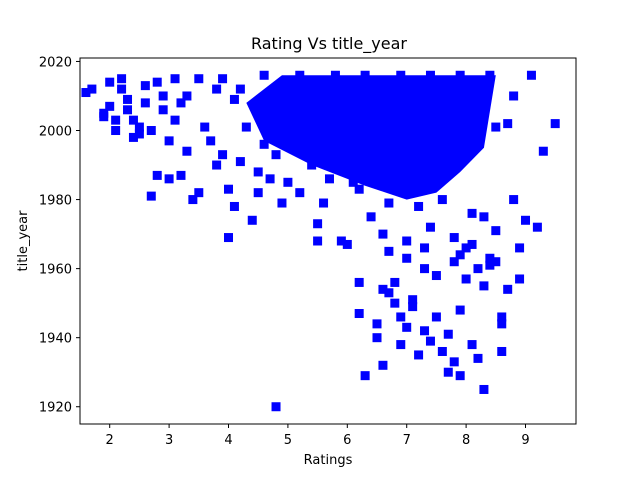 The image size is (640, 481). What do you see at coordinates (59, 235) in the screenshot?
I see `y-axis-ticks: 1920 1940 1960 1980 2000 2020` at bounding box center [59, 235].